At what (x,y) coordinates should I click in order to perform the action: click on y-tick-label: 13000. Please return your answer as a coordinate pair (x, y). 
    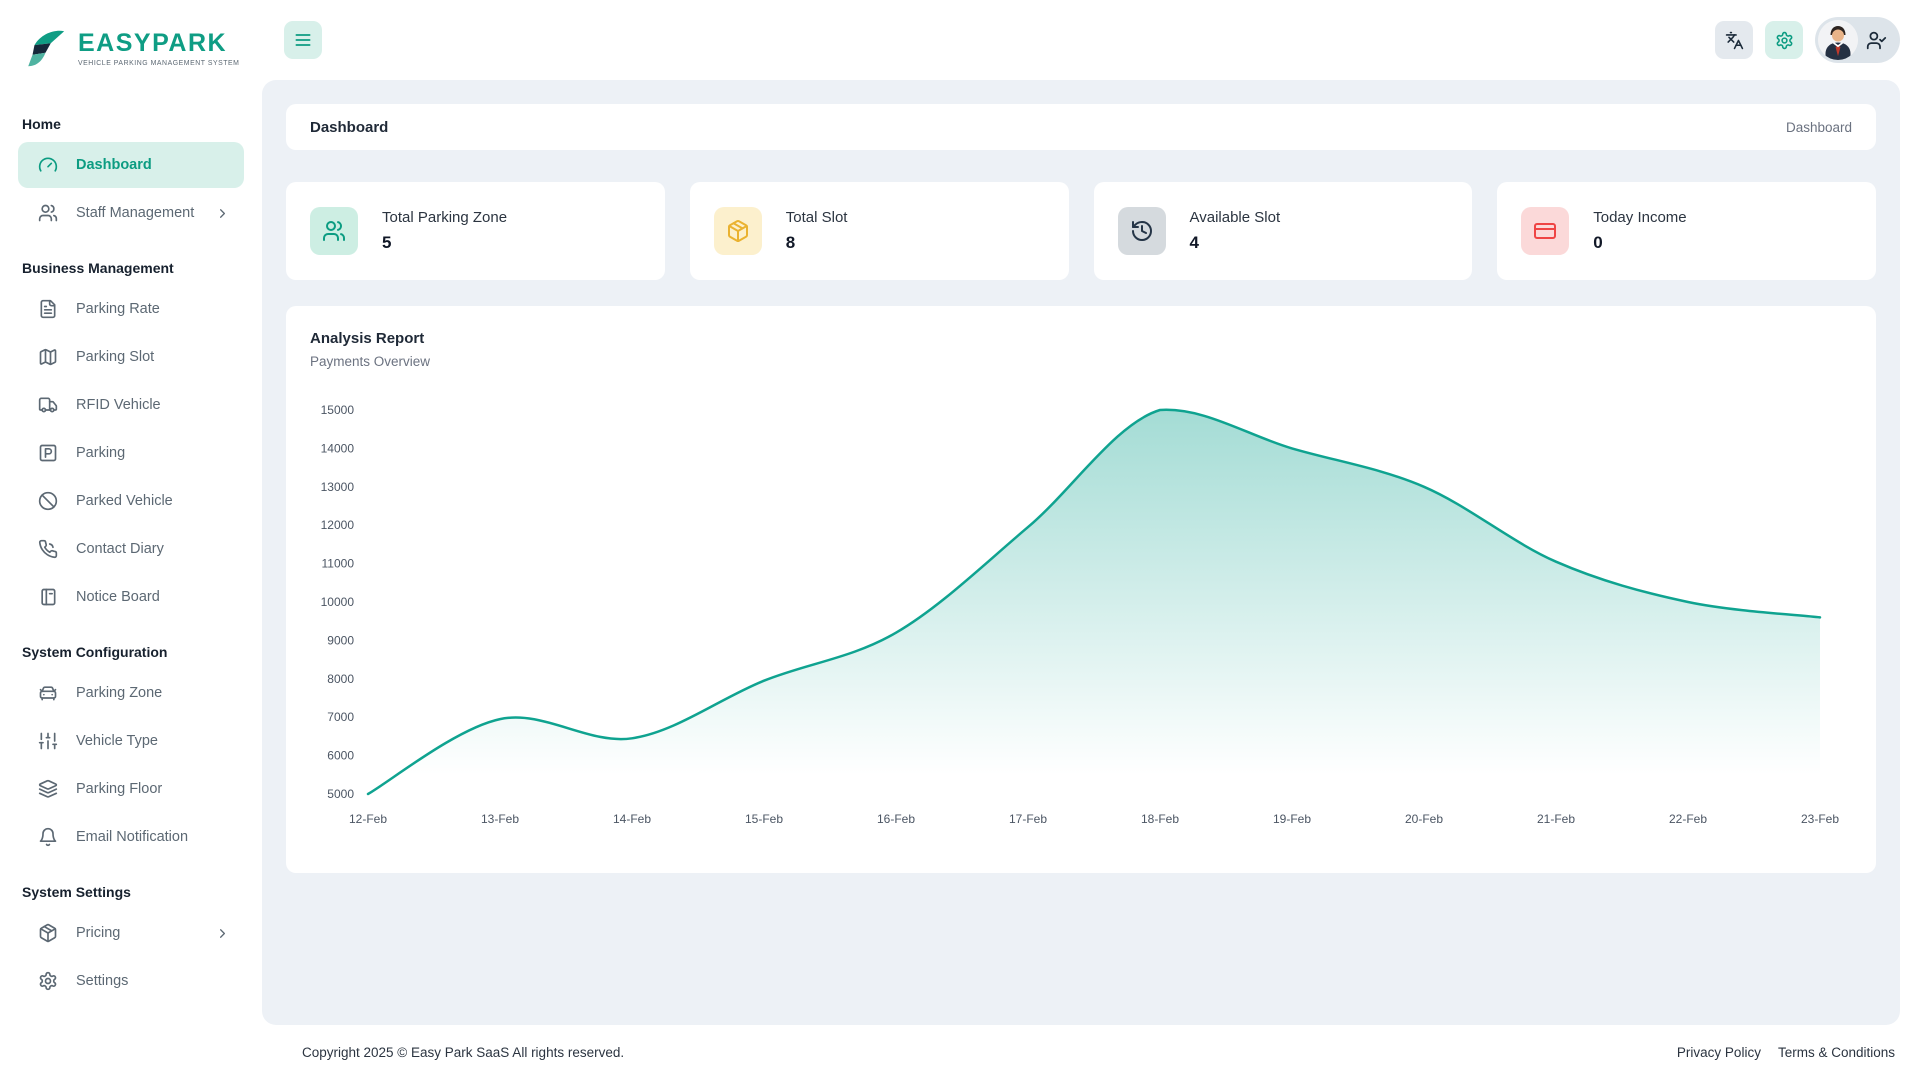
    Looking at the image, I should click on (338, 487).